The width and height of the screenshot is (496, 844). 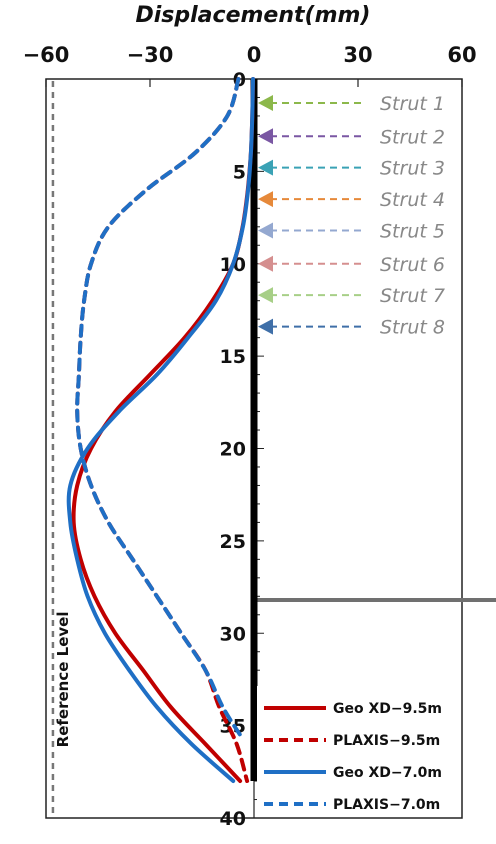 What do you see at coordinates (412, 231) in the screenshot?
I see `strut-label: Strut 5` at bounding box center [412, 231].